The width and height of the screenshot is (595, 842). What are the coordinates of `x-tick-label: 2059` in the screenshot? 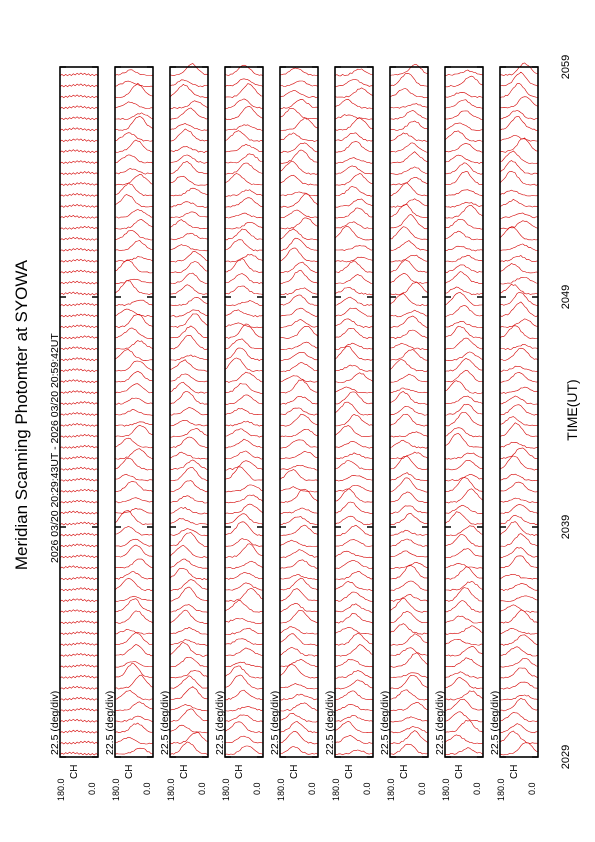 It's located at (566, 67).